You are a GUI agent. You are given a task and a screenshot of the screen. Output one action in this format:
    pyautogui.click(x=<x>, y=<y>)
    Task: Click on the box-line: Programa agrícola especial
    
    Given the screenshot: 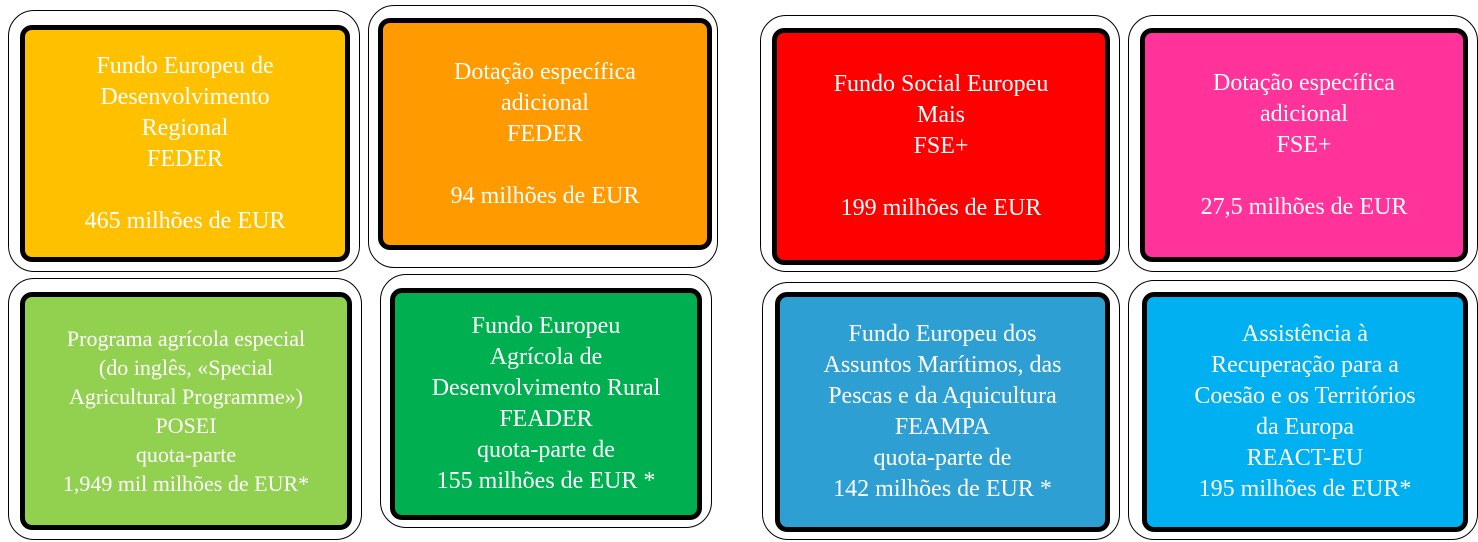 What is the action you would take?
    pyautogui.click(x=186, y=338)
    